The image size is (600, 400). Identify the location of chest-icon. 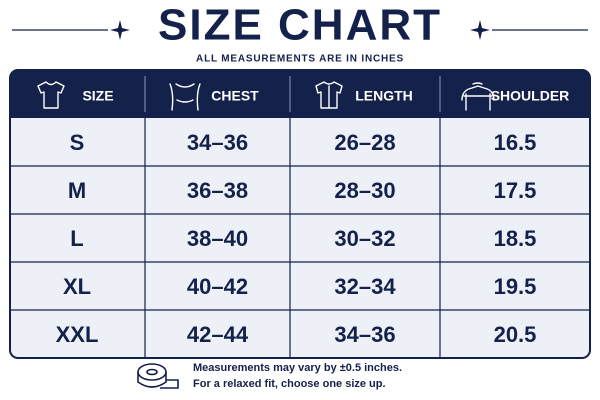
(185, 97).